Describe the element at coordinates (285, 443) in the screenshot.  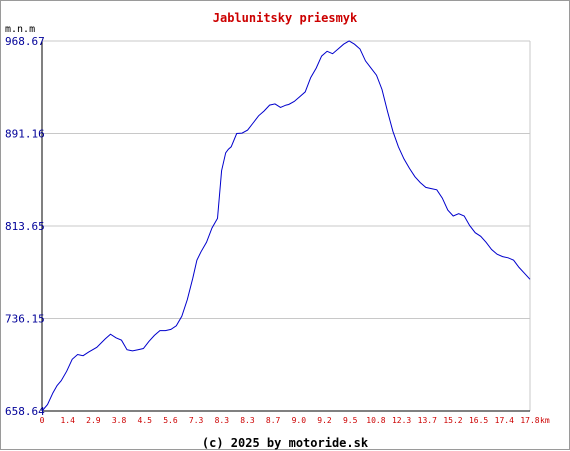
I see `copyright-footer: (c) 2025 by motoride.sk` at that location.